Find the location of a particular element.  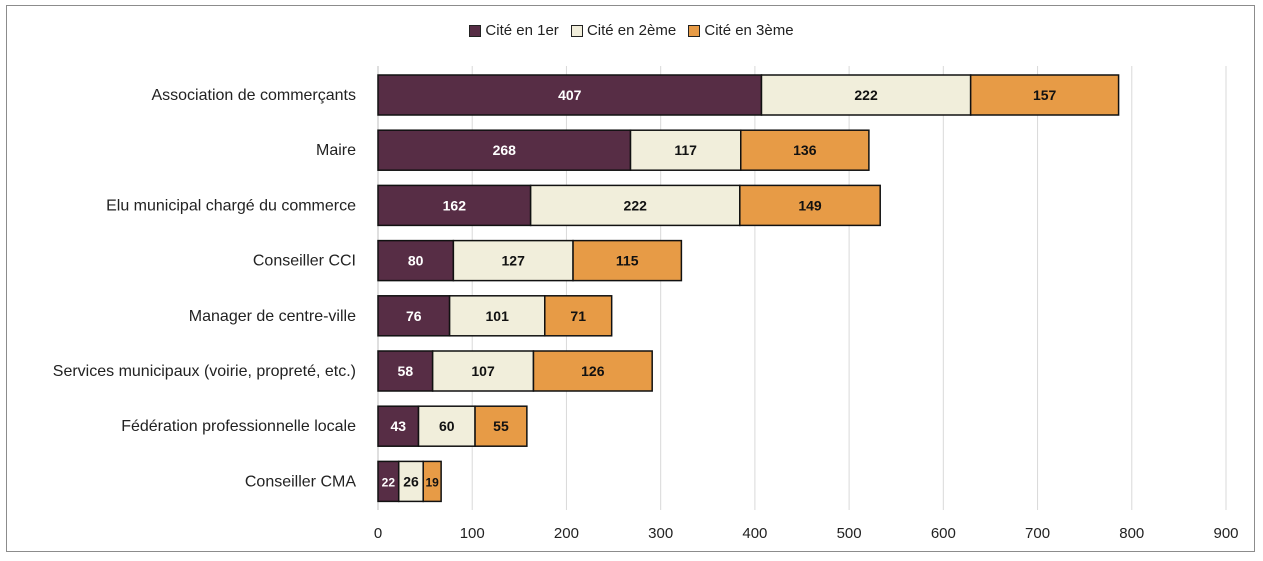

legend-item-series-2: Cité en 2ème is located at coordinates (623, 30).